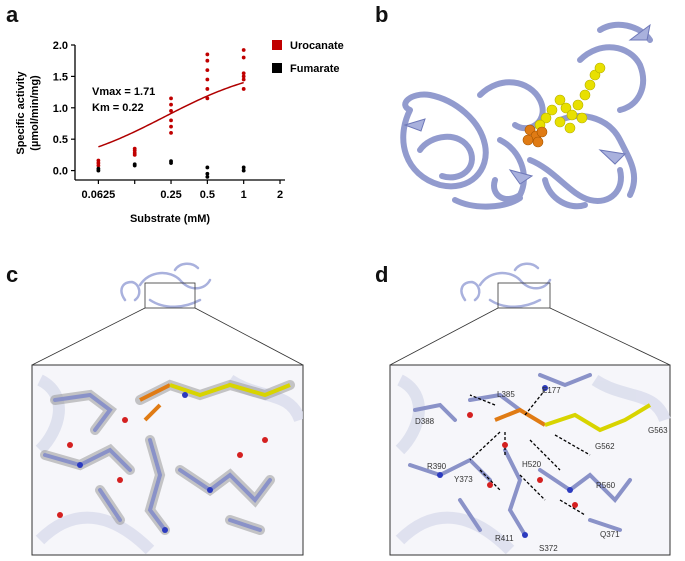 The width and height of the screenshot is (685, 561). Describe the element at coordinates (437, 466) in the screenshot. I see `residue-label-r390: R390` at that location.